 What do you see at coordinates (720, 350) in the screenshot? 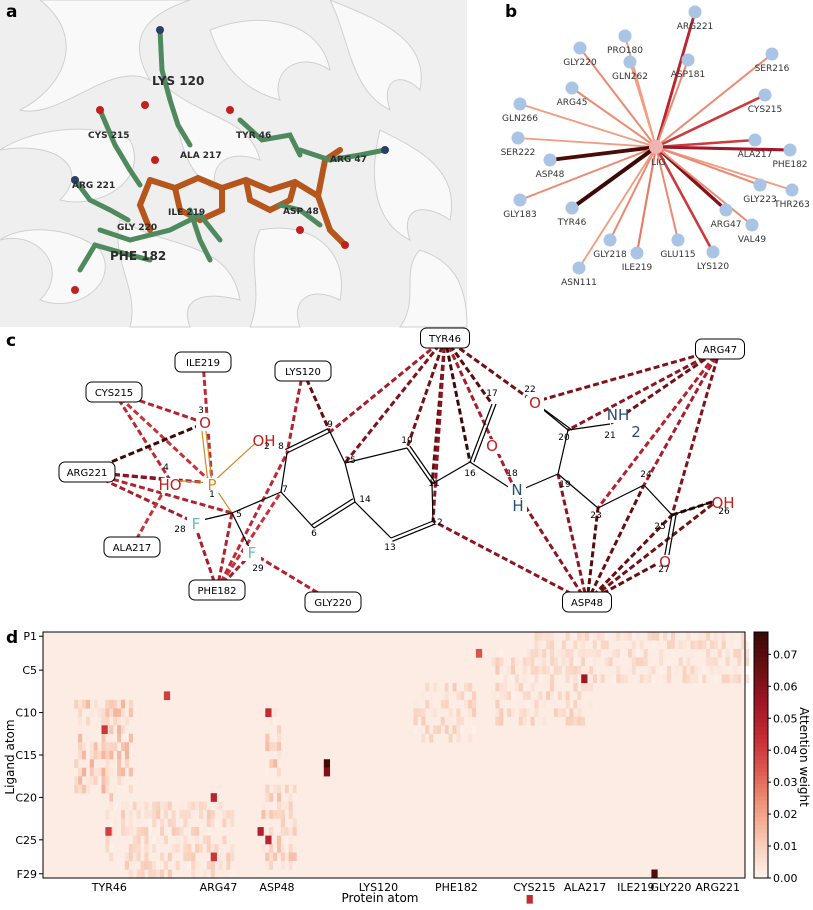
I see `residue-box-label: ARG47` at bounding box center [720, 350].